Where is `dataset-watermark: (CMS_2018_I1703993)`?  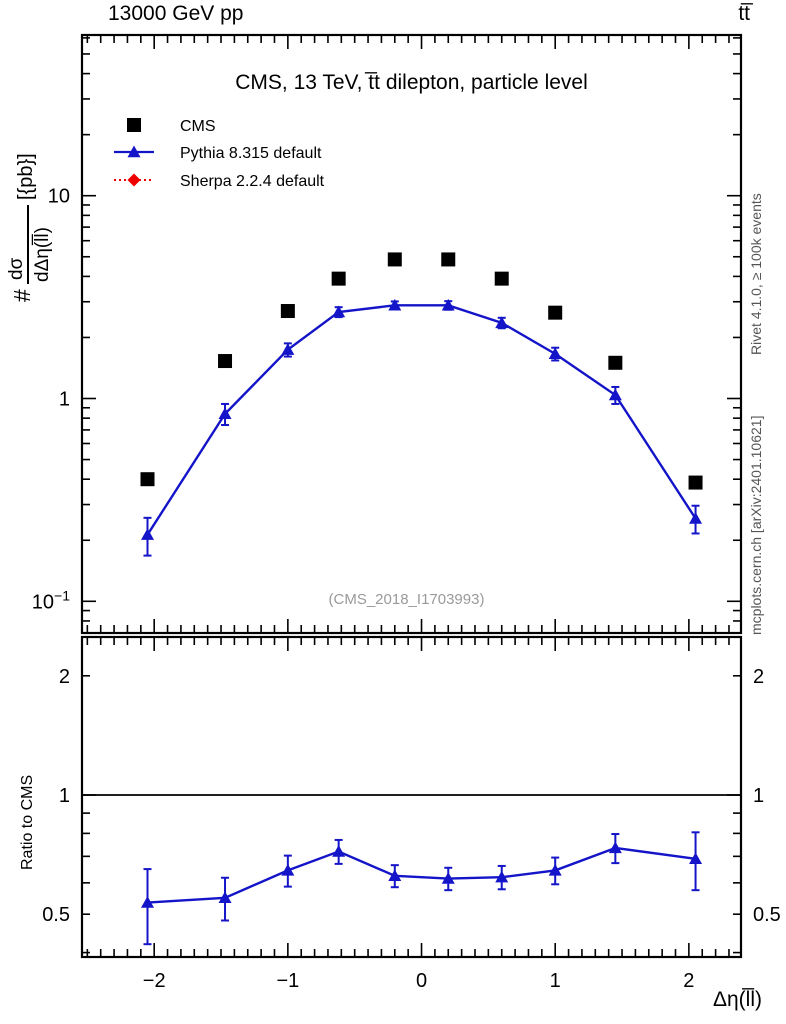
dataset-watermark: (CMS_2018_I1703993) is located at coordinates (407, 599).